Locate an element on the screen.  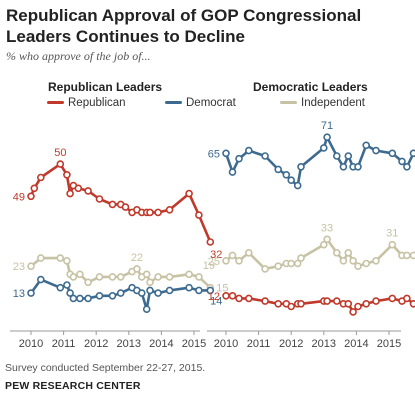
legend-swatch-republican is located at coordinates (55, 103).